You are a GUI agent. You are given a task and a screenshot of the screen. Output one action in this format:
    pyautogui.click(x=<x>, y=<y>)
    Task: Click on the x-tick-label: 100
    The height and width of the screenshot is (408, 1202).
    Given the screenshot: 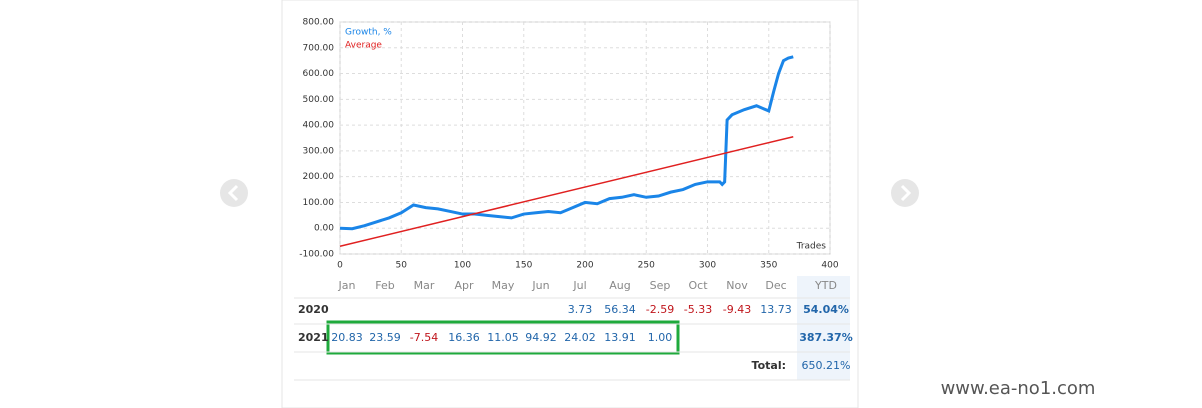 What is the action you would take?
    pyautogui.click(x=462, y=266)
    